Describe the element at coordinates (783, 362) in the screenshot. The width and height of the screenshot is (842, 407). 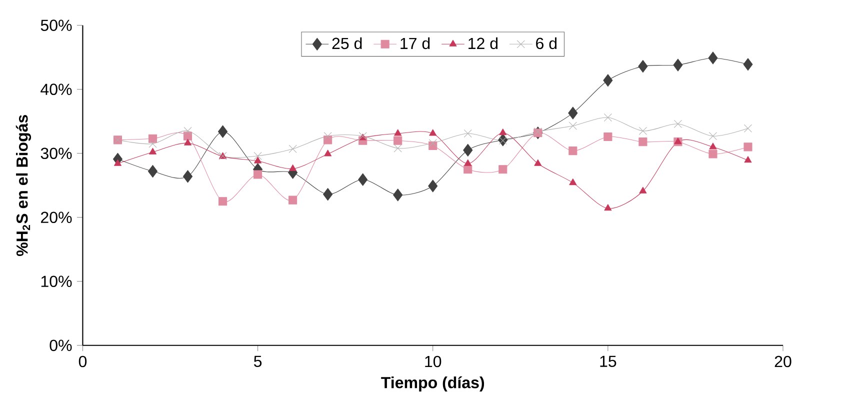
I see `x-tick-label: 20` at that location.